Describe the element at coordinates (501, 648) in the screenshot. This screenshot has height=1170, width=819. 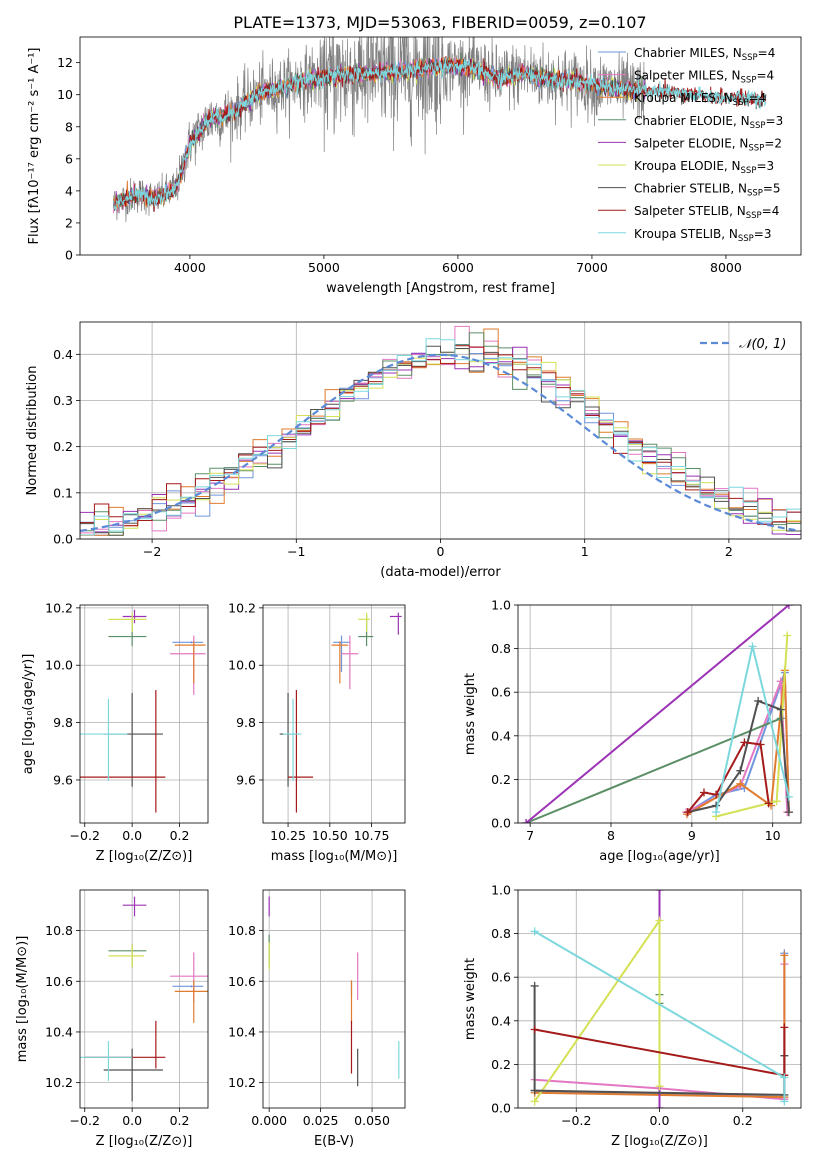
I see `y-tick-label: 0.8` at that location.